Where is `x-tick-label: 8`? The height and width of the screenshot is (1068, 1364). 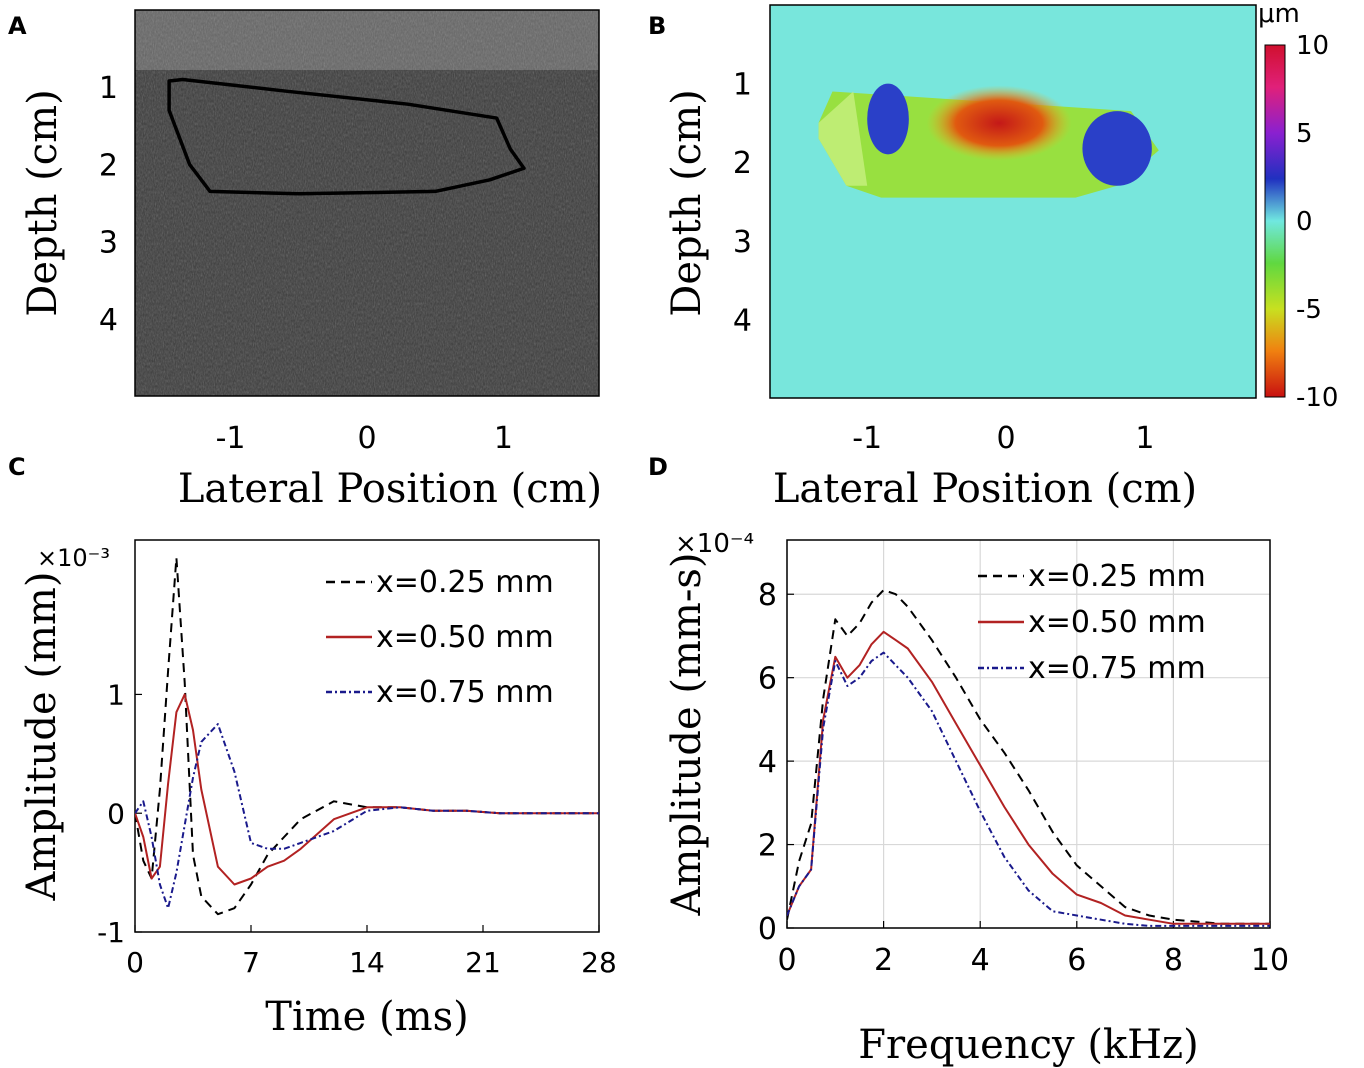
x-tick-label: 8 is located at coordinates (1173, 960).